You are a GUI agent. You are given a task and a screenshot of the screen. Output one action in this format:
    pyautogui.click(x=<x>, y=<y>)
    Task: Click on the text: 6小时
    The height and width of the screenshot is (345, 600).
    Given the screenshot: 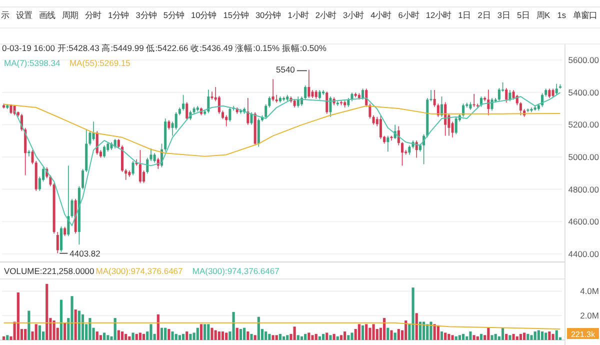 What is the action you would take?
    pyautogui.click(x=408, y=15)
    